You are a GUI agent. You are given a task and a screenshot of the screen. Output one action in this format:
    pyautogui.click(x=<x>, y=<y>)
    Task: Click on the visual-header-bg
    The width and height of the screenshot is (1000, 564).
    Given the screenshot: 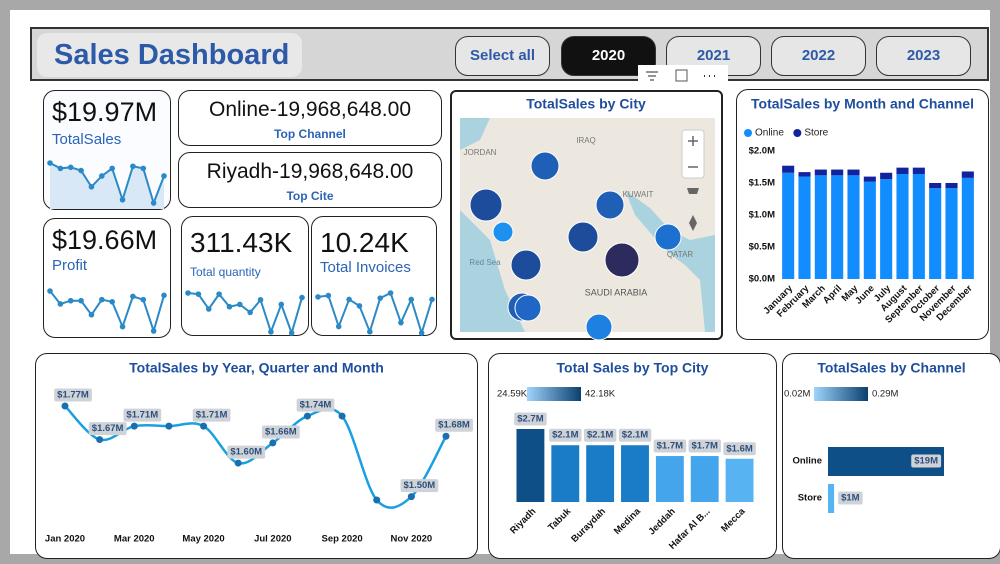 What is the action you would take?
    pyautogui.click(x=683, y=76)
    